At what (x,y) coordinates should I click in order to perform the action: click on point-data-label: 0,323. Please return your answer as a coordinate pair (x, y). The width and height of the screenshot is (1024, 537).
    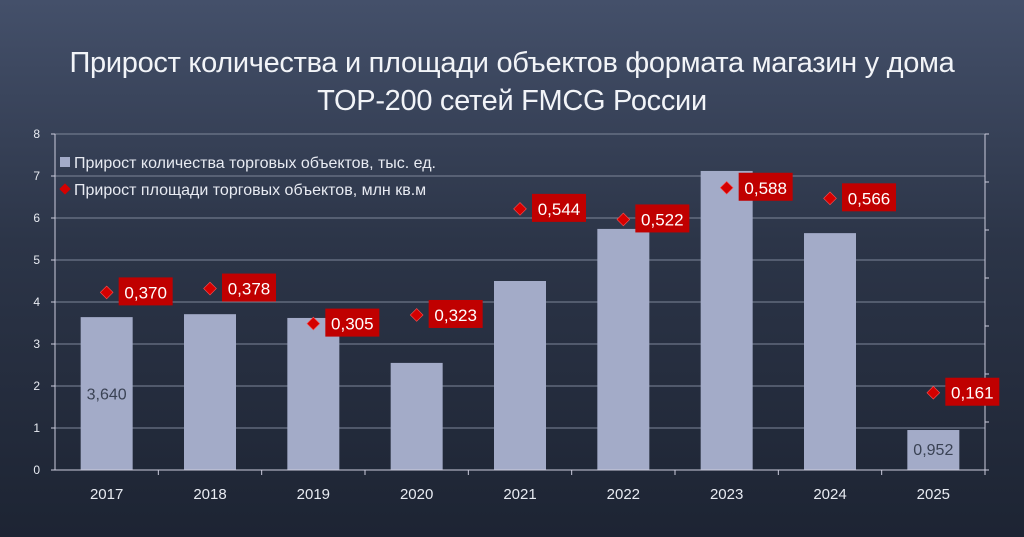
    Looking at the image, I should click on (455, 315).